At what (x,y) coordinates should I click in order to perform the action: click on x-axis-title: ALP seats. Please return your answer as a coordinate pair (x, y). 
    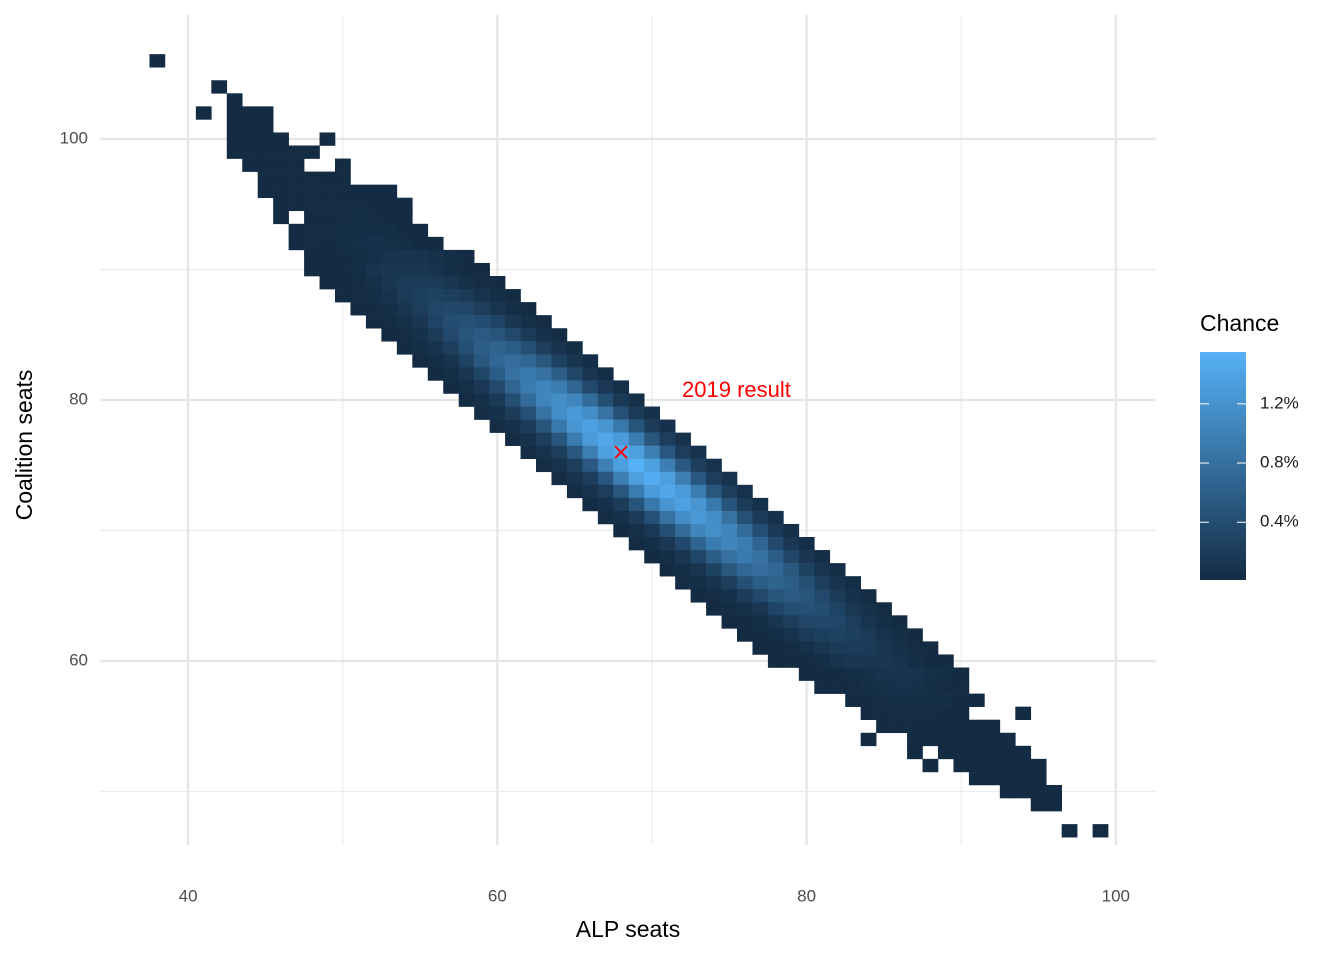
    Looking at the image, I should click on (628, 929).